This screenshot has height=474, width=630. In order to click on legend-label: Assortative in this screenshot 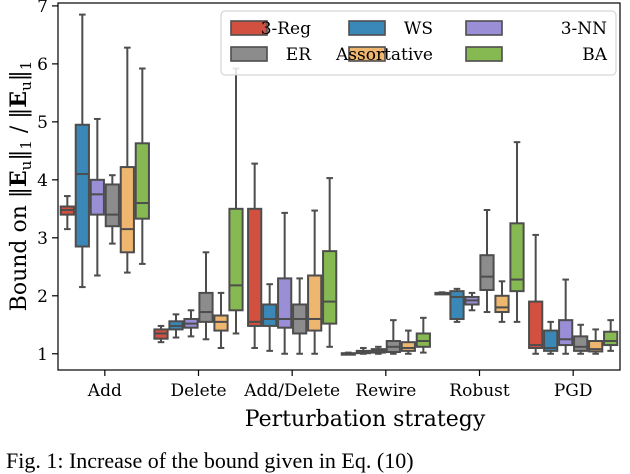, I will do `click(384, 55)`.